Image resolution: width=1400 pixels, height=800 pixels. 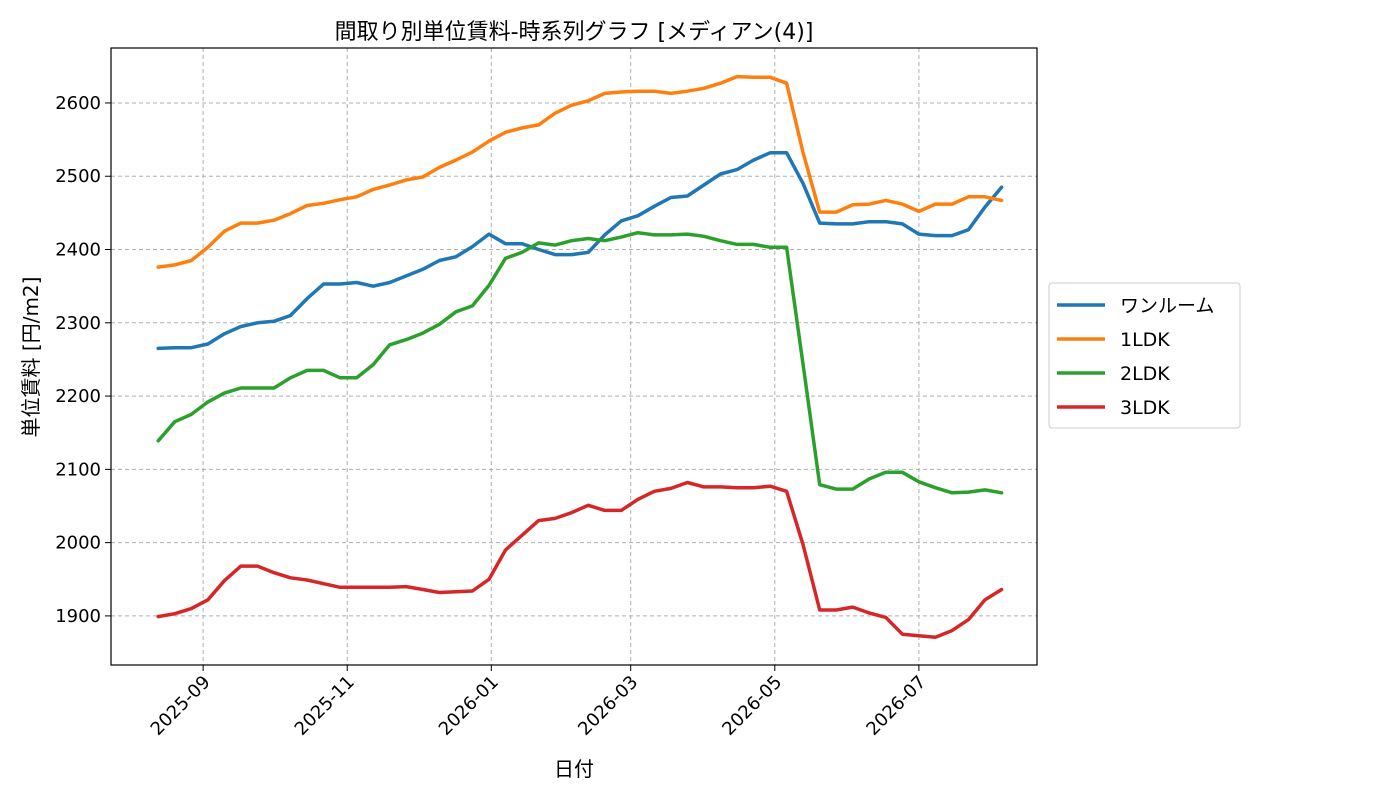 I want to click on x-tick-label: 2026-05, so click(x=752, y=706).